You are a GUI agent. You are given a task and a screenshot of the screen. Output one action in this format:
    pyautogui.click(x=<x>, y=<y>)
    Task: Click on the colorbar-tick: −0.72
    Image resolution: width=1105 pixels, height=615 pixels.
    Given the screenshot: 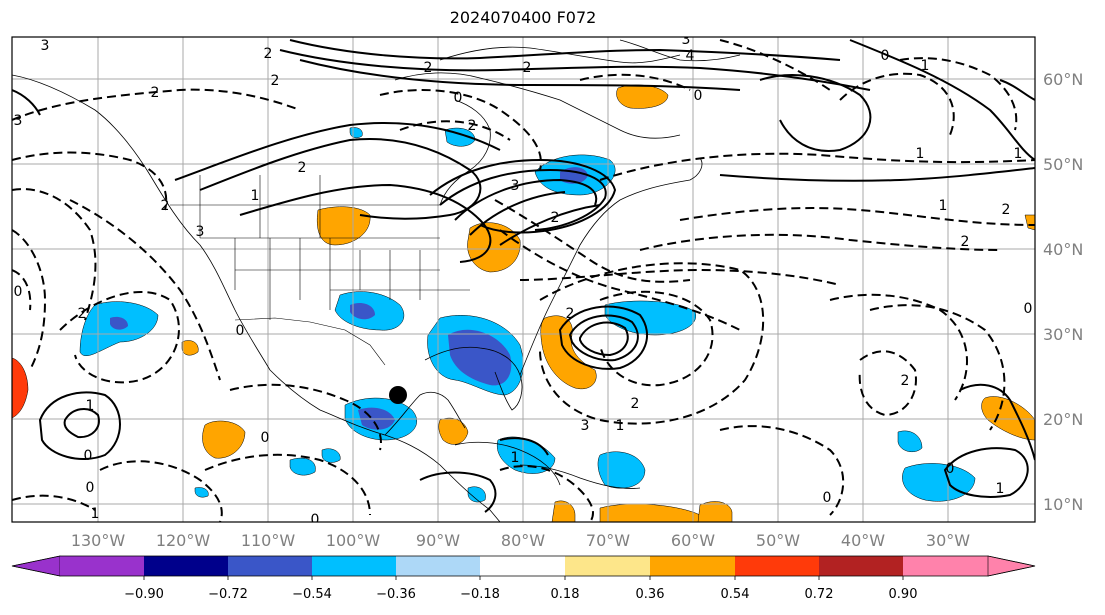 What is the action you would take?
    pyautogui.click(x=228, y=594)
    